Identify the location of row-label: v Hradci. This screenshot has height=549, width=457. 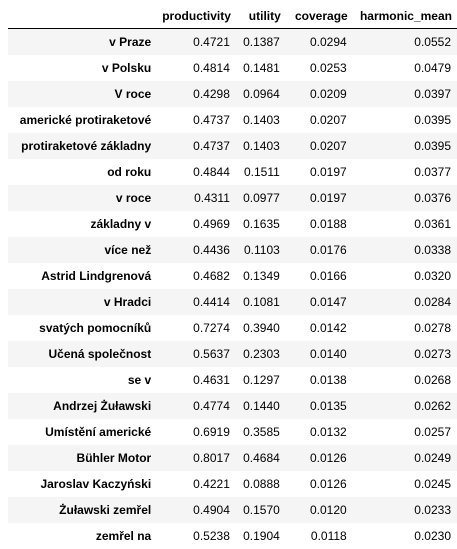
(127, 301).